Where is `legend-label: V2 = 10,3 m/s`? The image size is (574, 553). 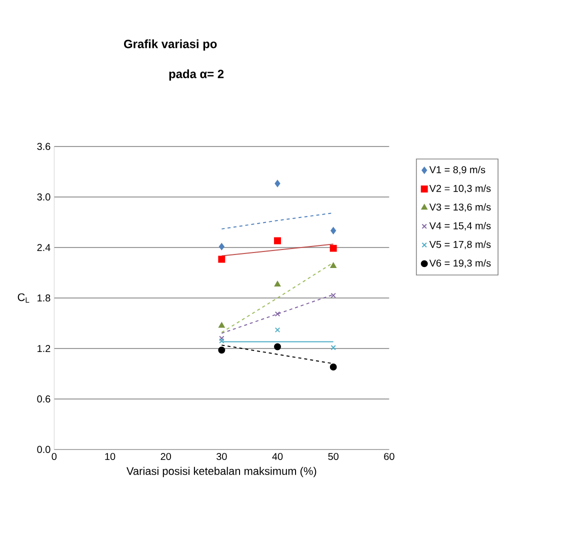 legend-label: V2 = 10,3 m/s is located at coordinates (460, 189).